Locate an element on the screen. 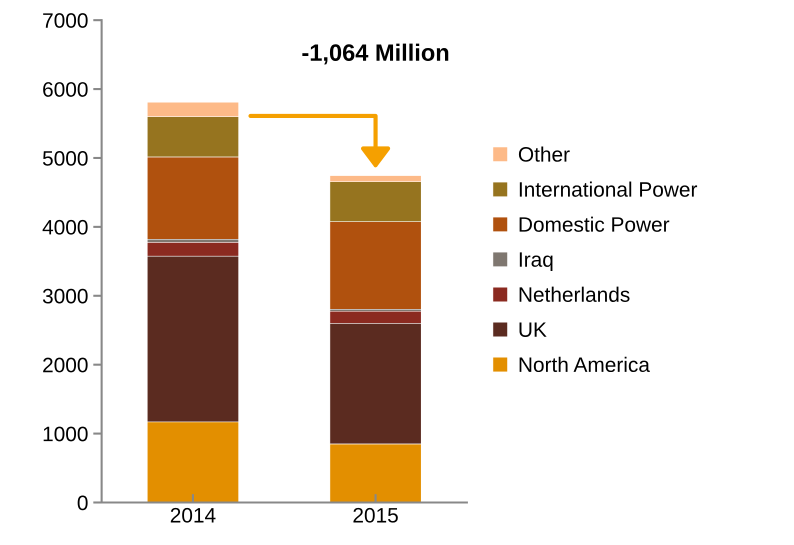  legend-label: Iraq is located at coordinates (536, 262).